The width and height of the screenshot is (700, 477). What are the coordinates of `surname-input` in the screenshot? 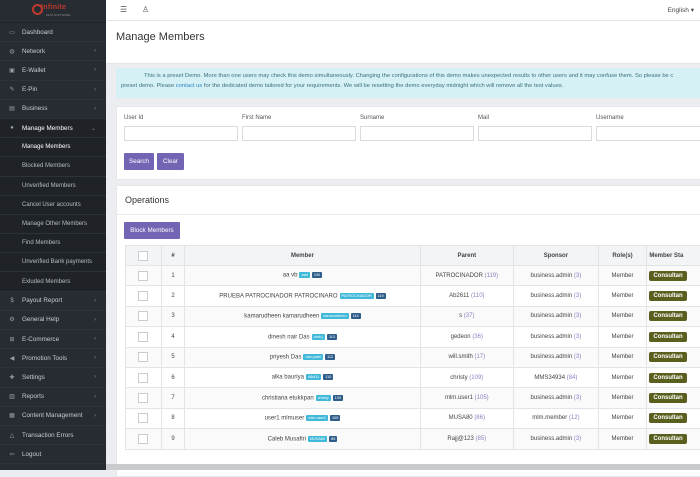 It's located at (417, 133).